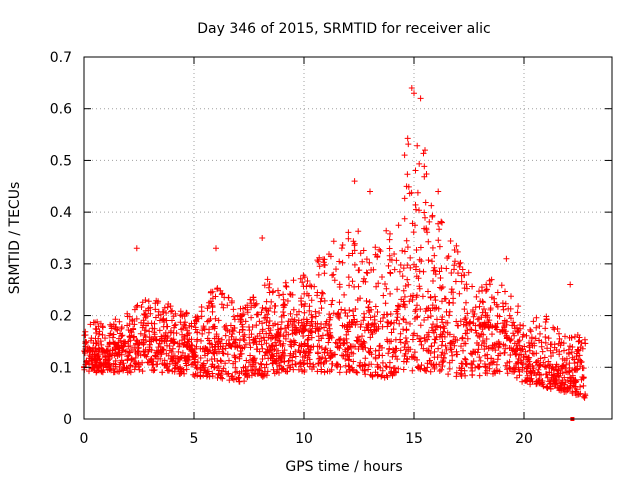 The image size is (640, 480). What do you see at coordinates (61, 239) in the screenshot?
I see `y-tick-labels: 0 0.1 0.2 0.3 0.4 0.5 0.6 0.7` at bounding box center [61, 239].